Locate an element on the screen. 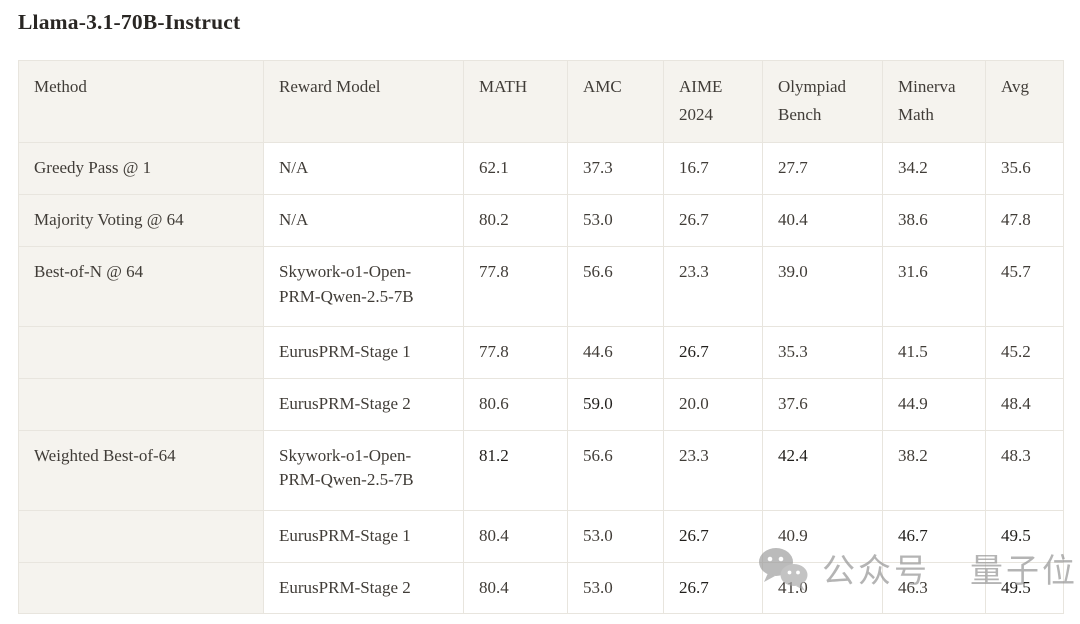 The width and height of the screenshot is (1080, 624). value-cell: 48.3 is located at coordinates (1024, 470).